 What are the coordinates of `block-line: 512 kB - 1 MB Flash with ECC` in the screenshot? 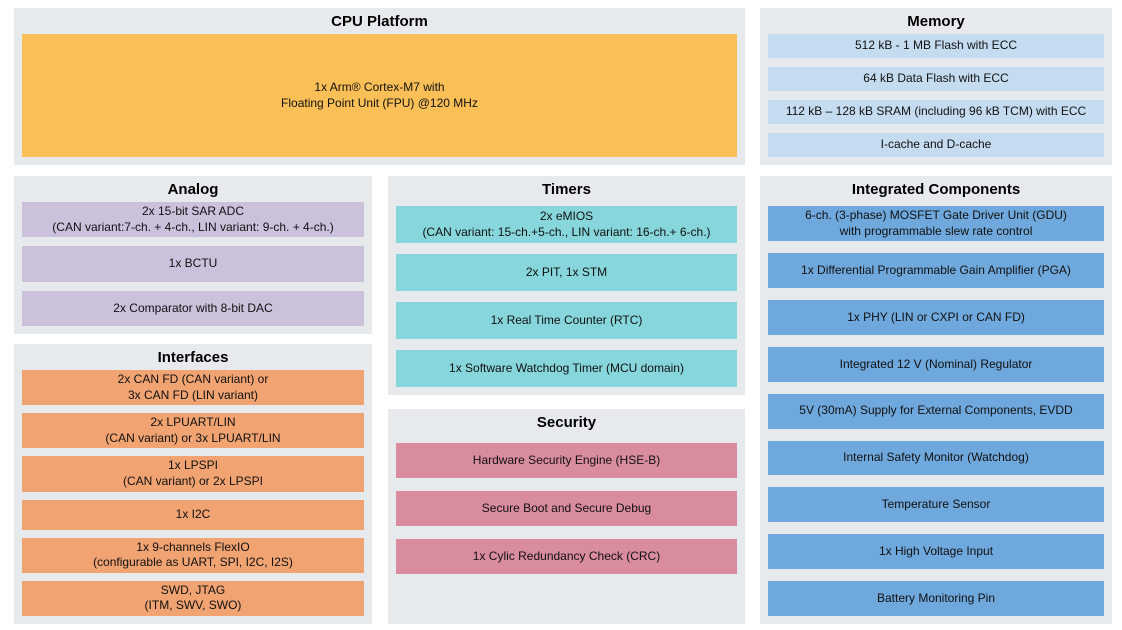 It's located at (936, 45).